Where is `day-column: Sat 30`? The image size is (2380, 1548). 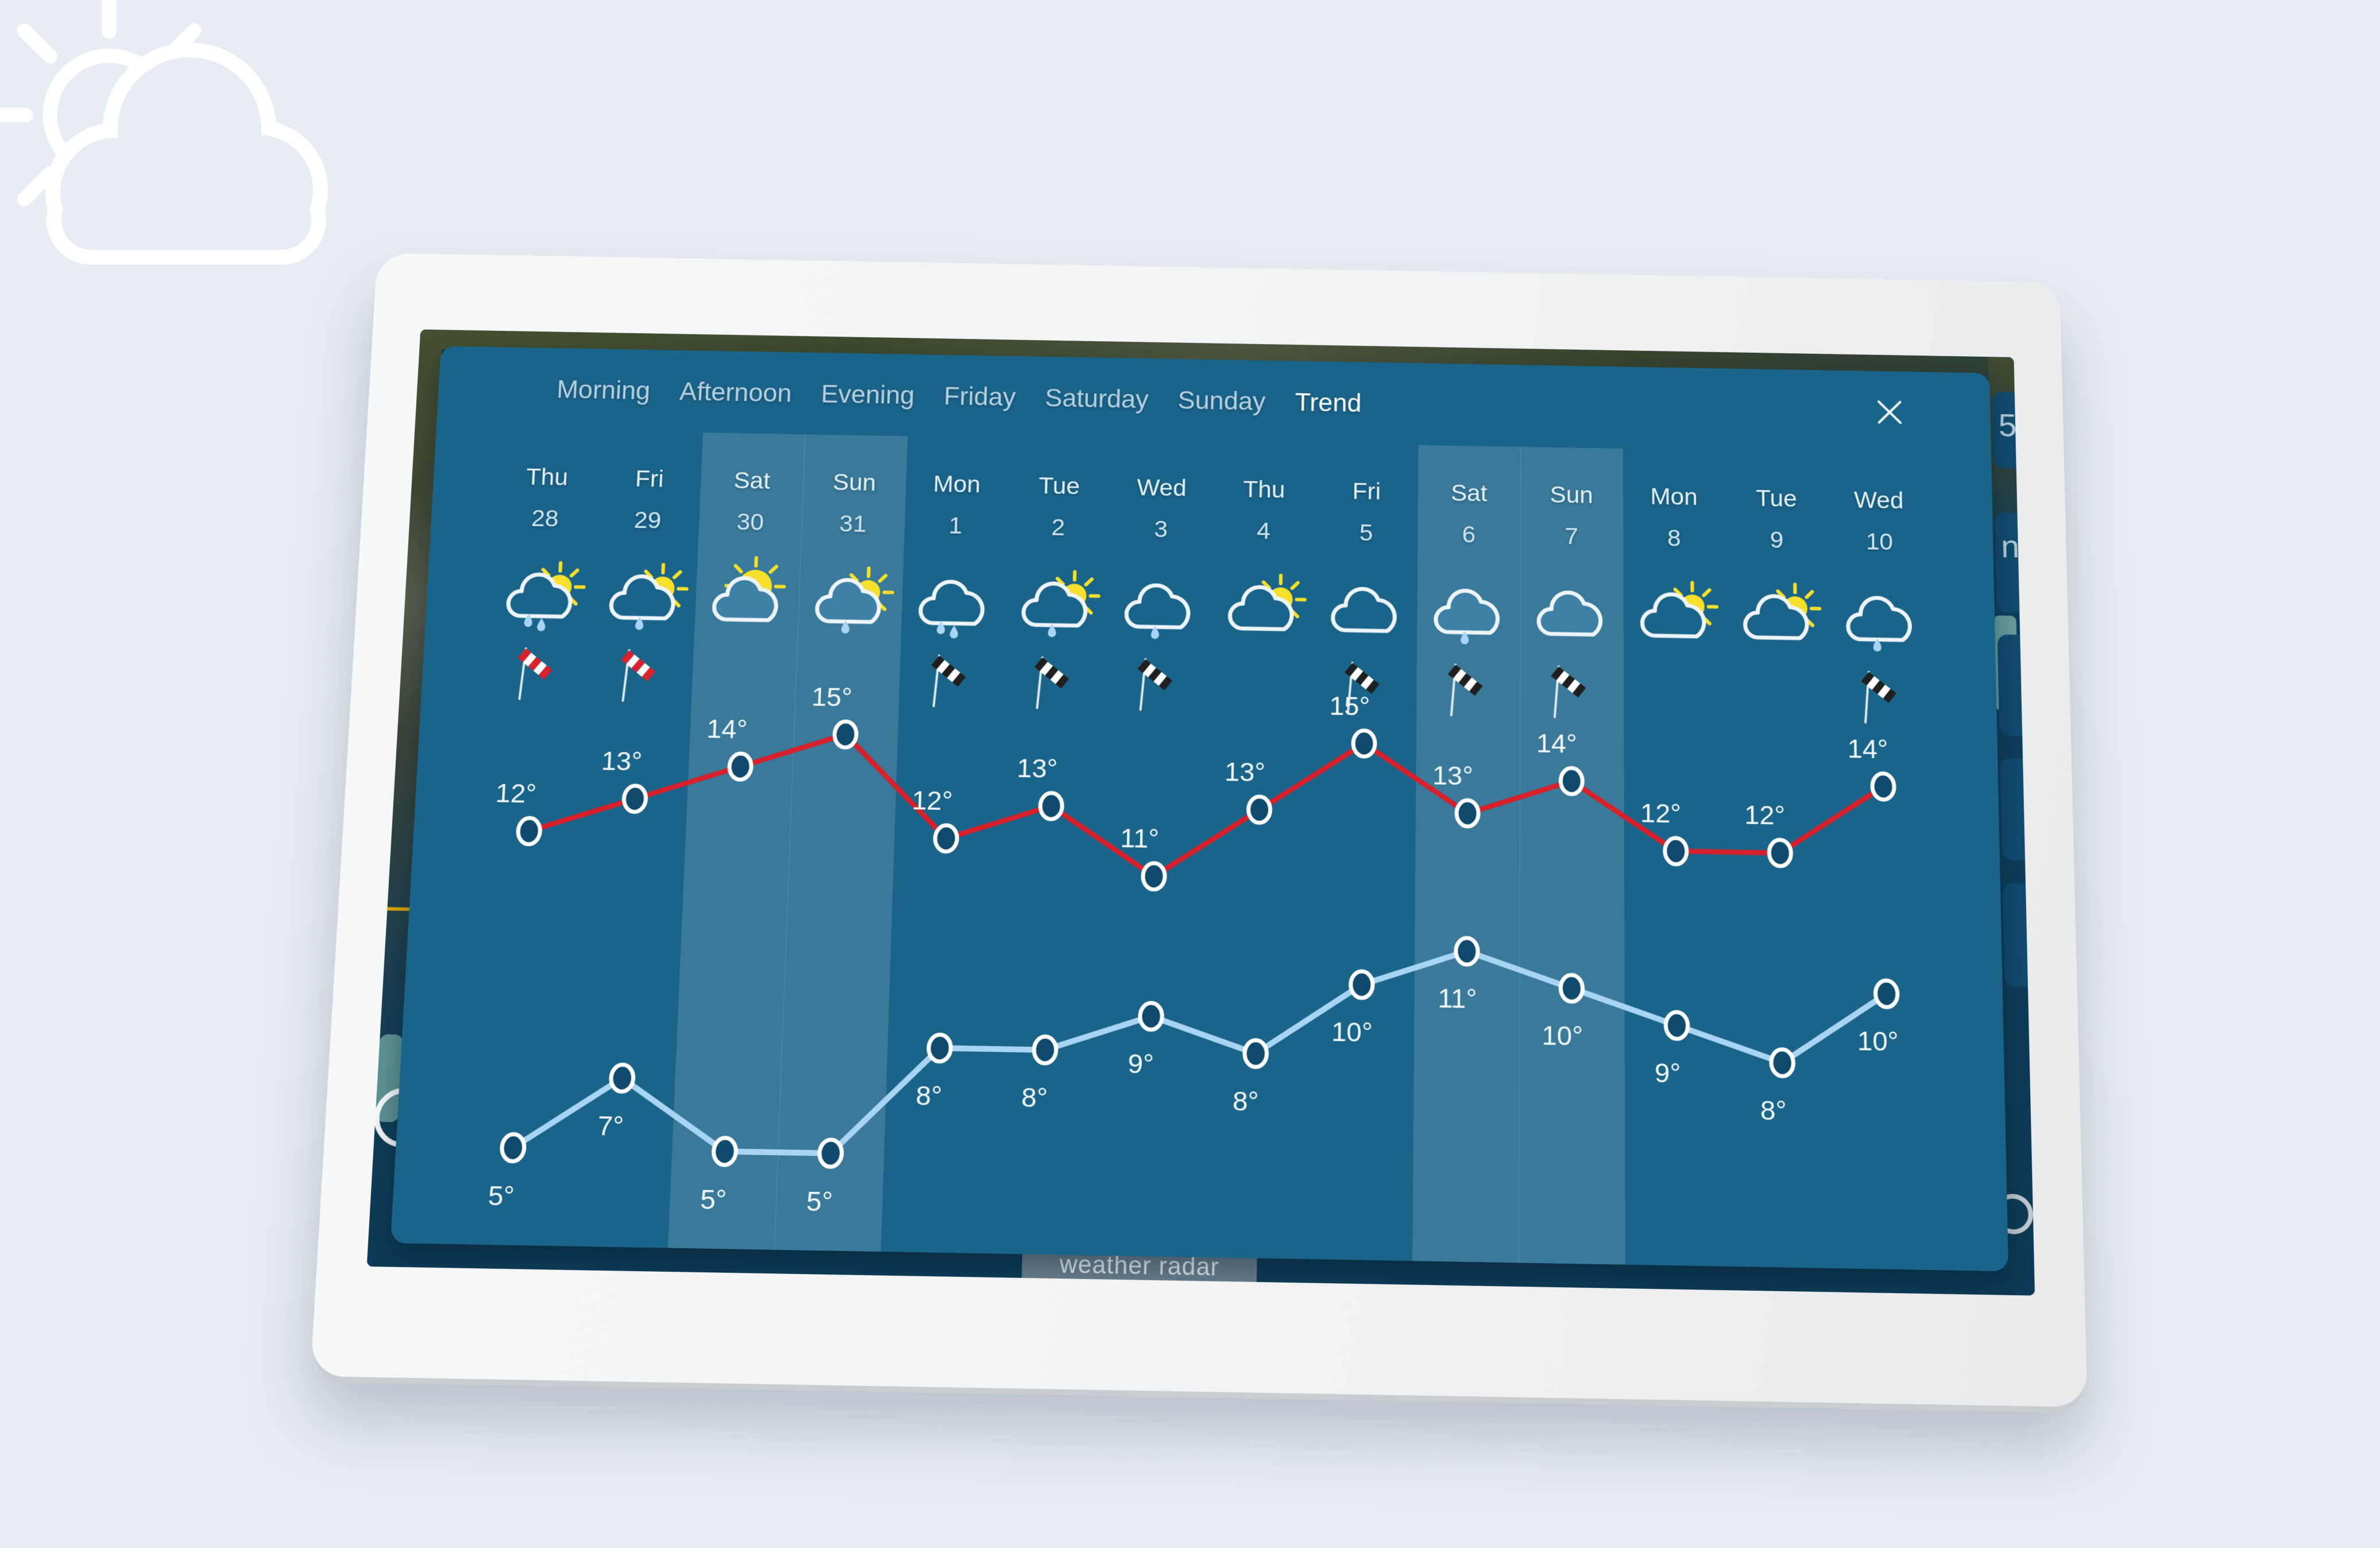 day-column: Sat 30 is located at coordinates (748, 572).